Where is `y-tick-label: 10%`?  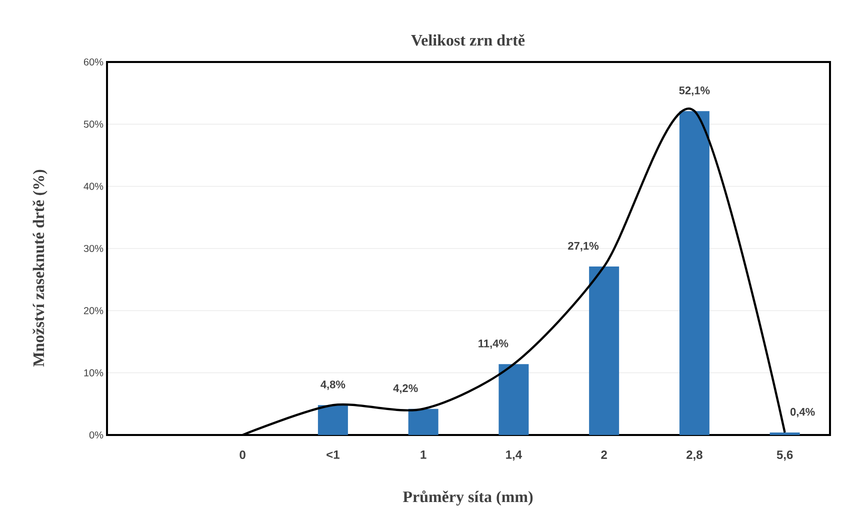 y-tick-label: 10% is located at coordinates (94, 372).